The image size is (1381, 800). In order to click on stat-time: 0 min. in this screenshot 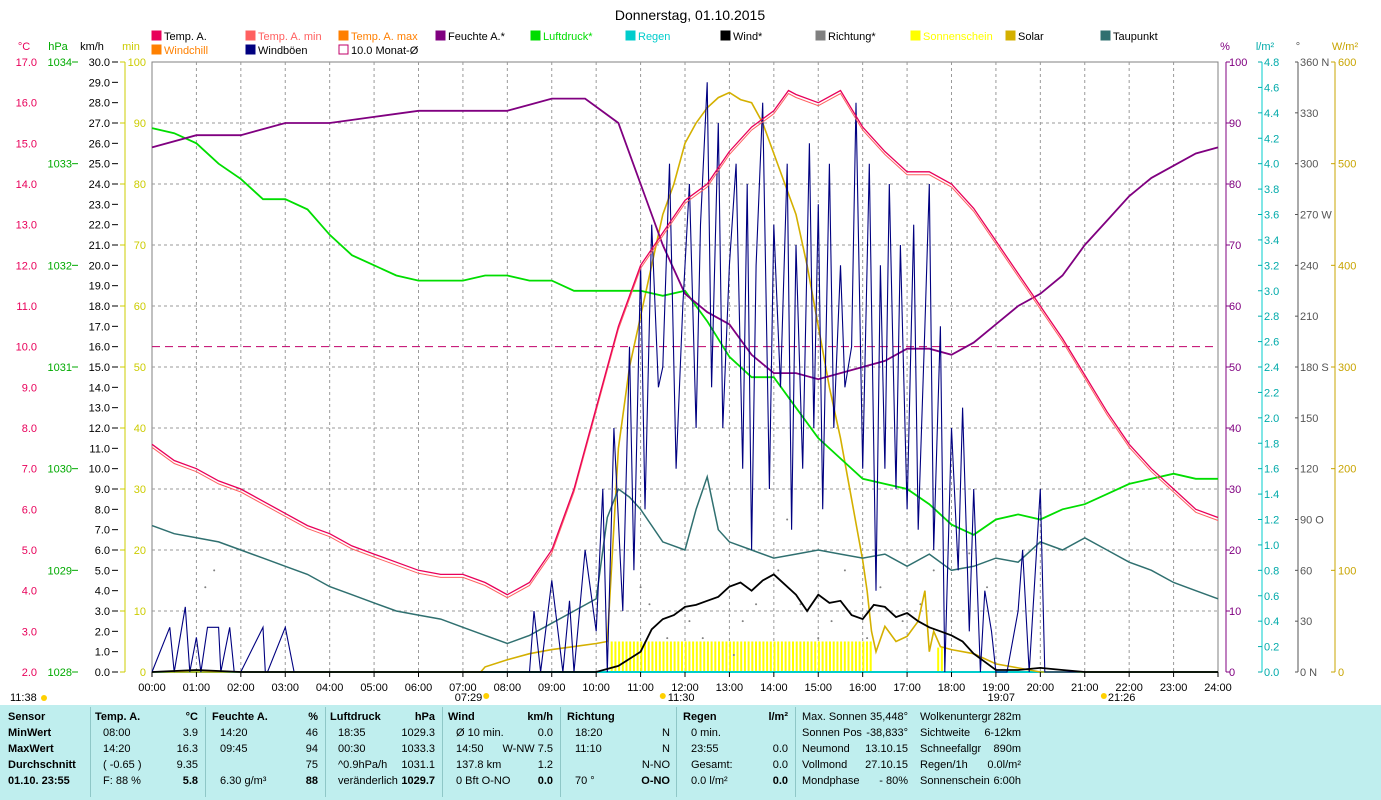, I will do `click(706, 733)`.